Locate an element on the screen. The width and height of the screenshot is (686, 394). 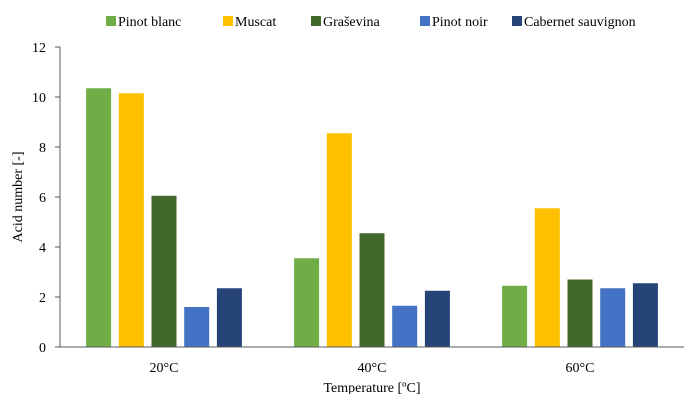
y-axis: 0 2 4 6 8 10 12 is located at coordinates (46, 198).